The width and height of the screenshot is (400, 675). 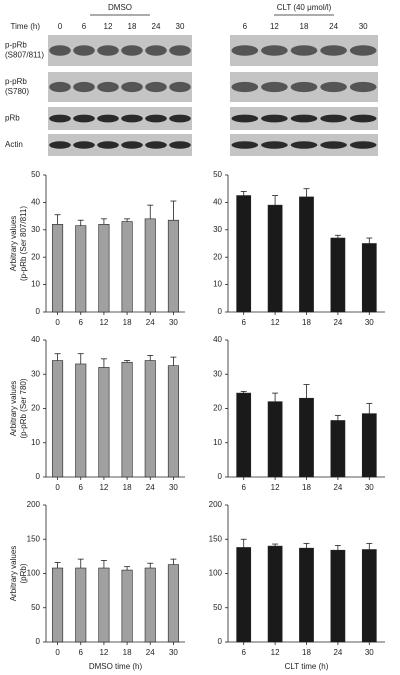 What do you see at coordinates (57, 487) in the screenshot?
I see `x-tick-label: 0` at bounding box center [57, 487].